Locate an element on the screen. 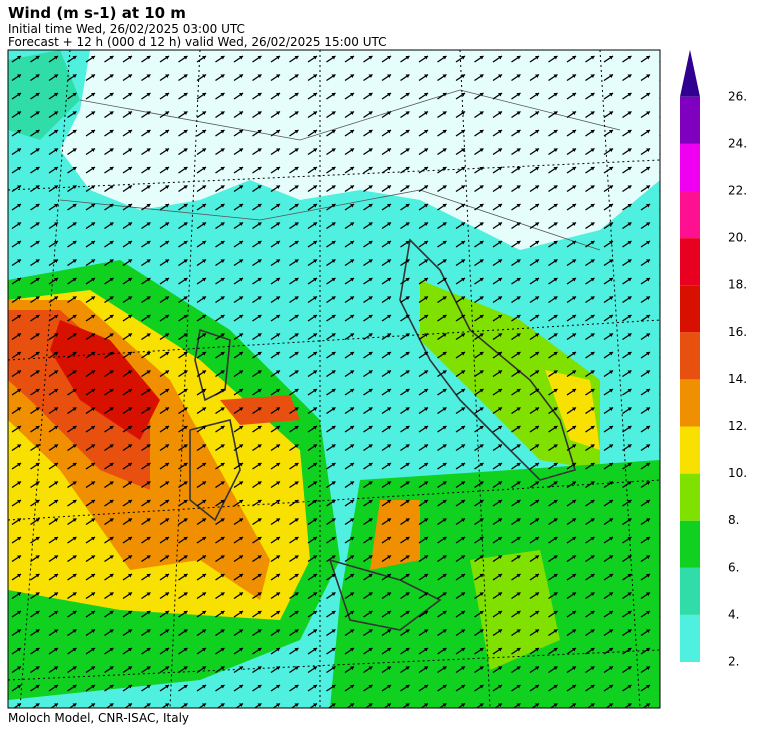  colorbar-label: 2. is located at coordinates (733, 662).